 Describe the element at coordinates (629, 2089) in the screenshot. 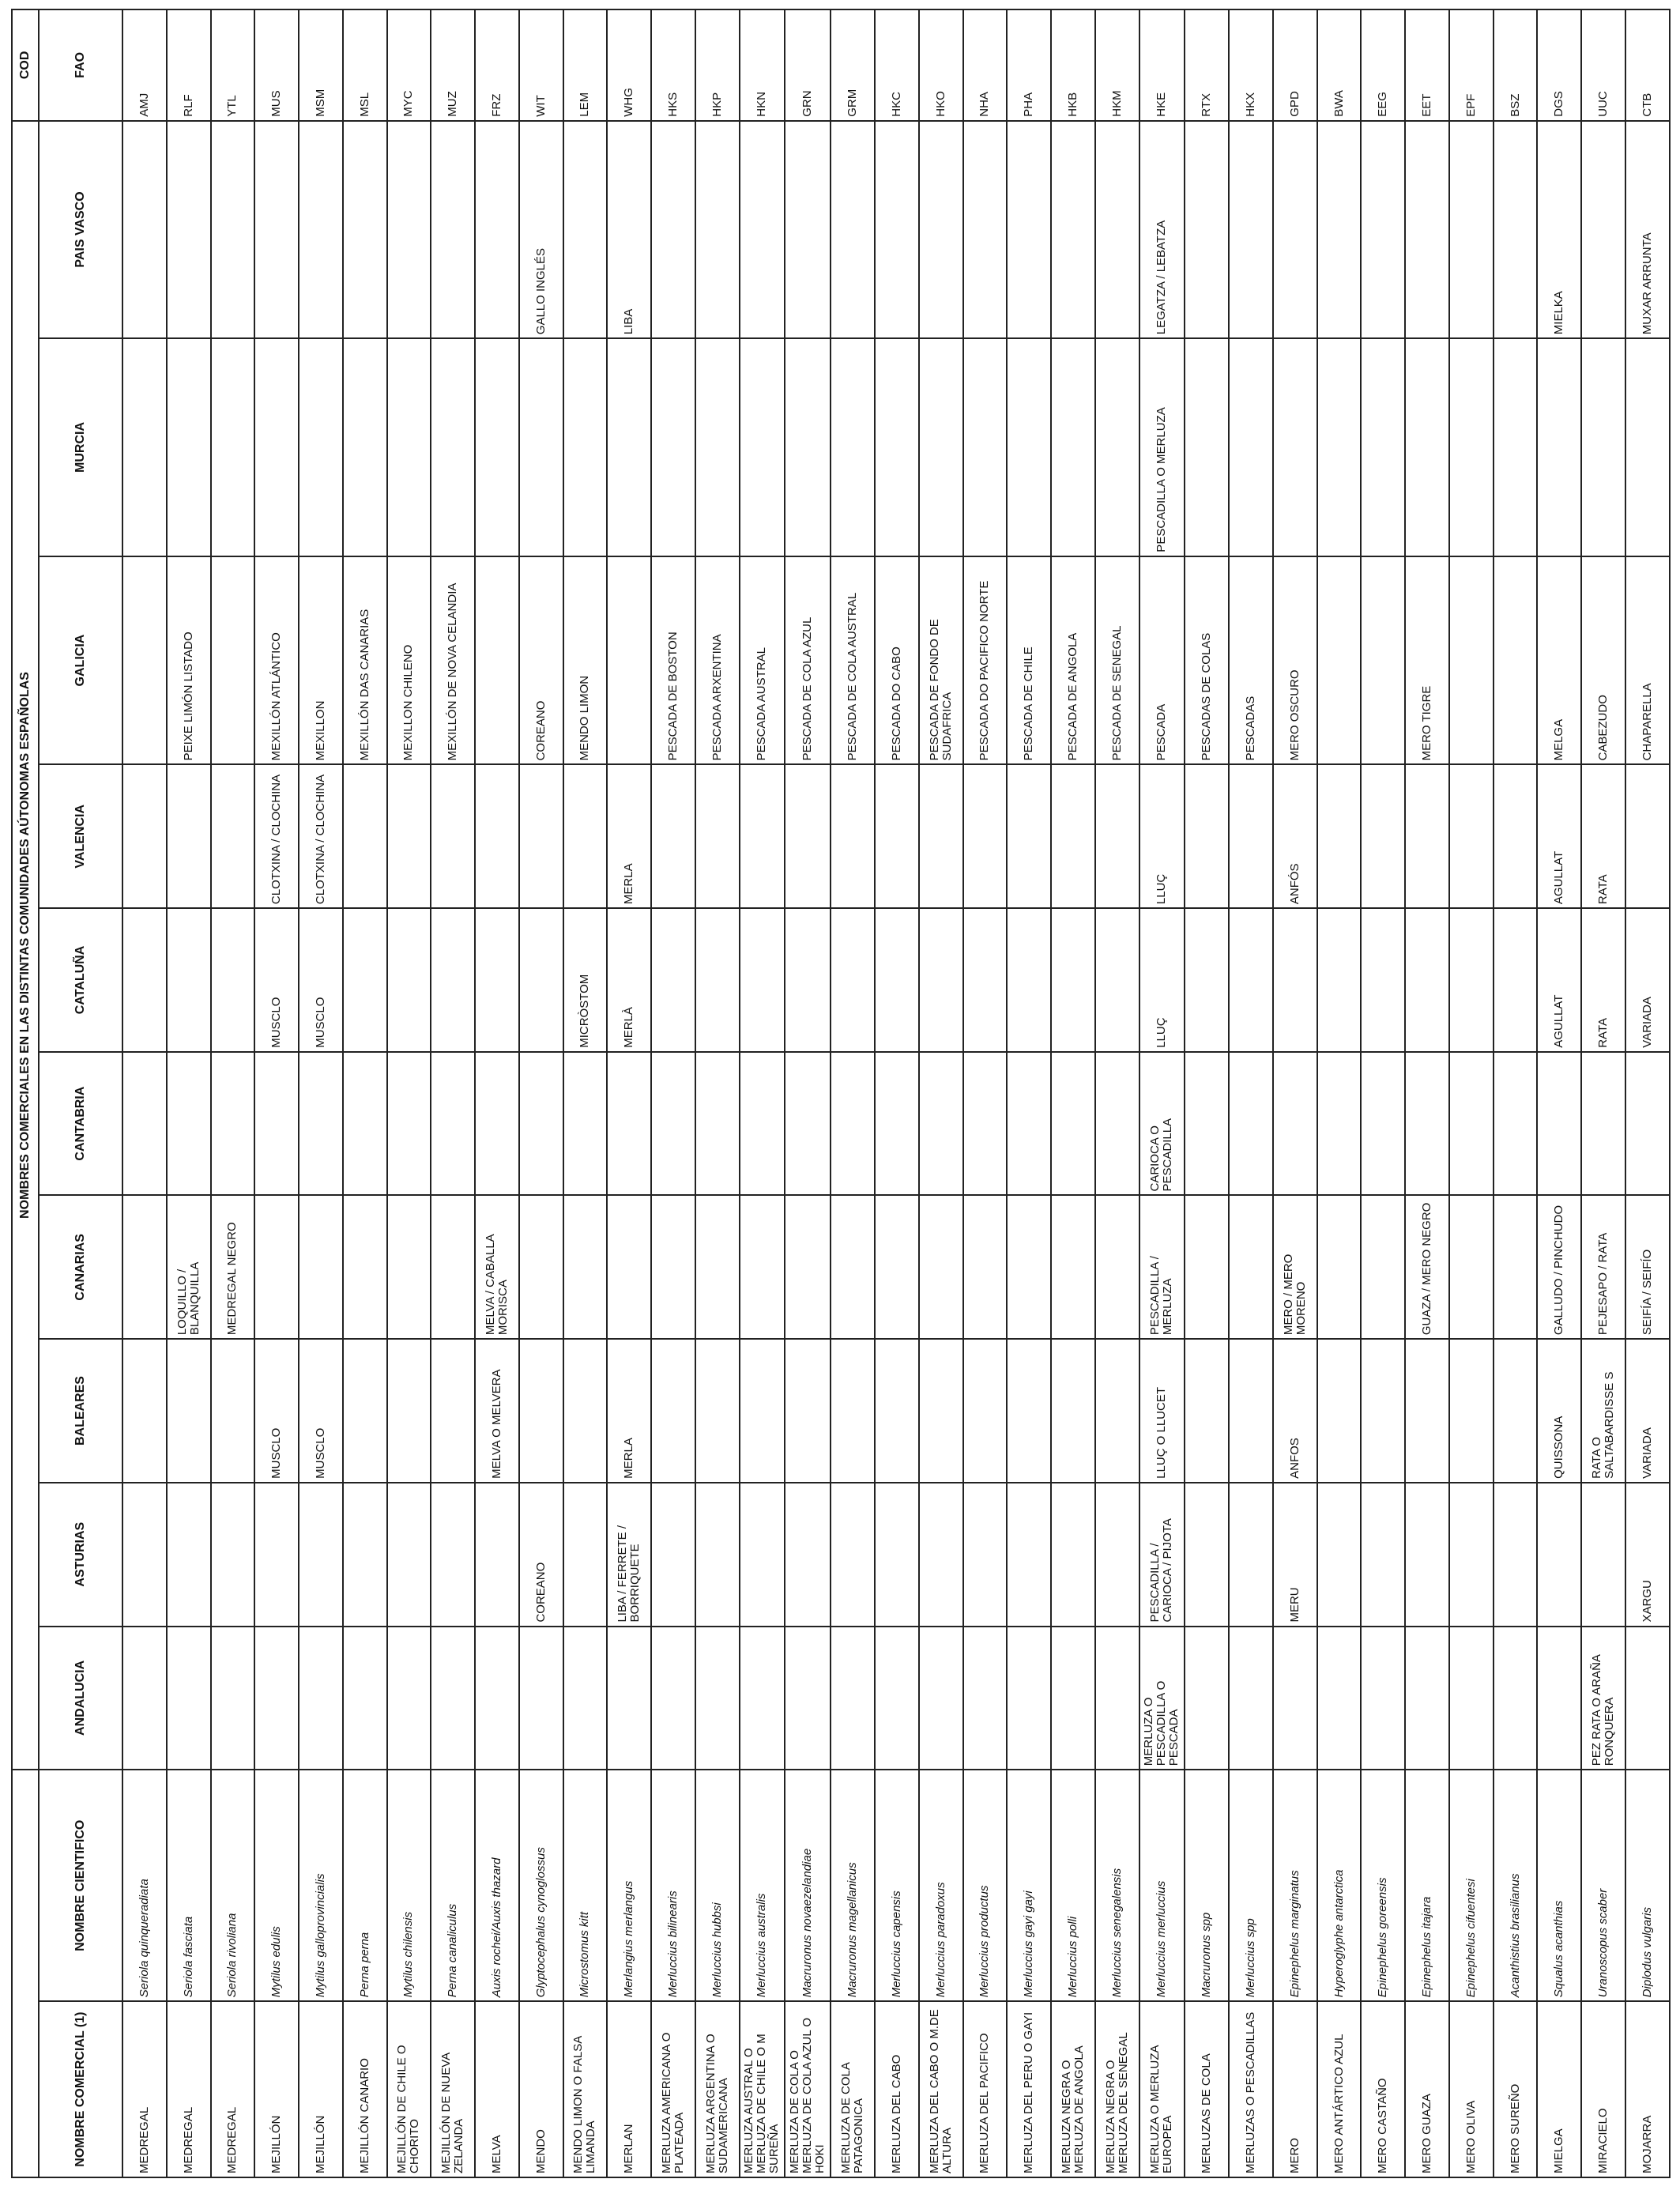

I see `nombre-comercial-cell: MERLAN` at that location.